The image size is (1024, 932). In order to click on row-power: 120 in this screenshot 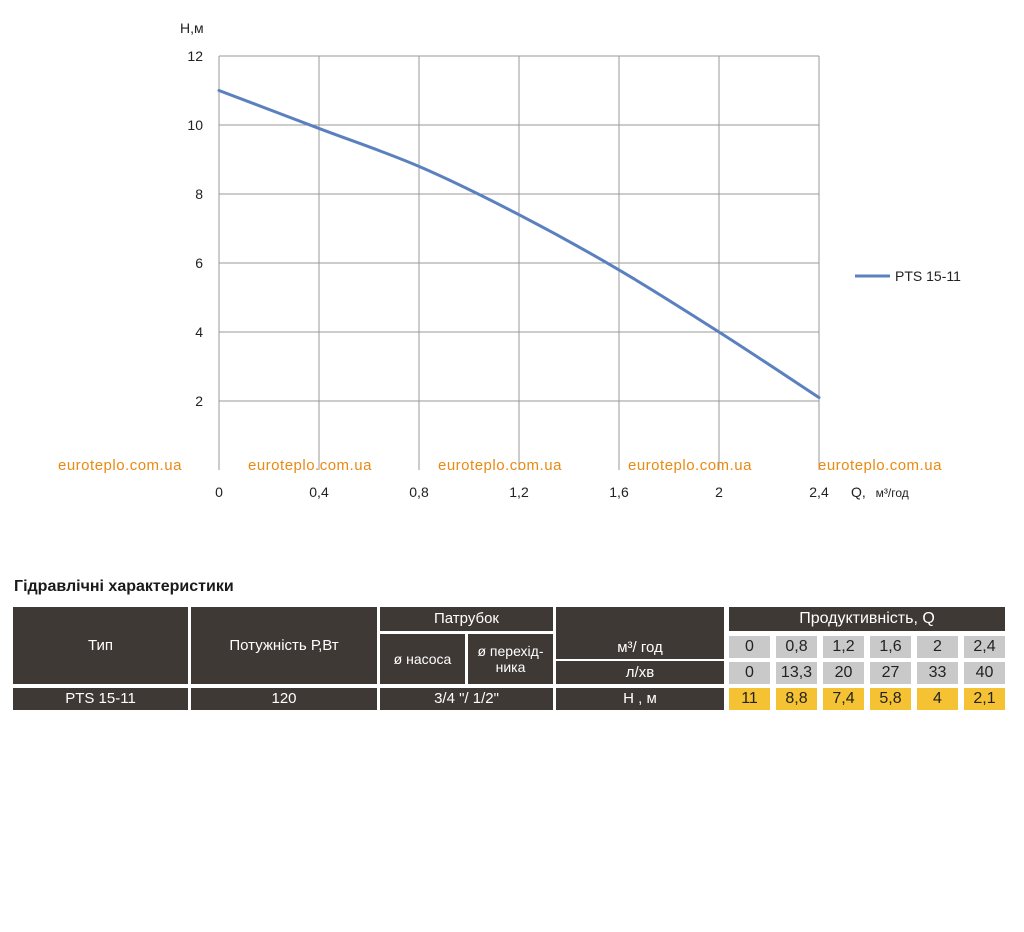, I will do `click(284, 699)`.